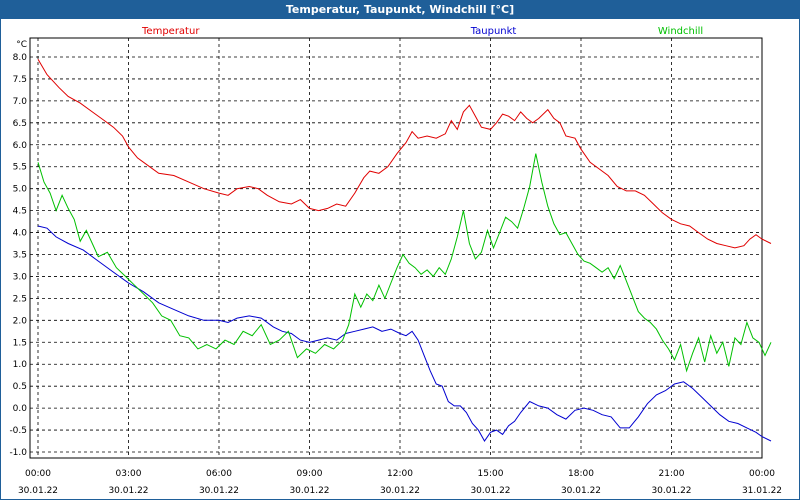 Image resolution: width=800 pixels, height=500 pixels. I want to click on x-tick-time-label: 15:00, so click(491, 474).